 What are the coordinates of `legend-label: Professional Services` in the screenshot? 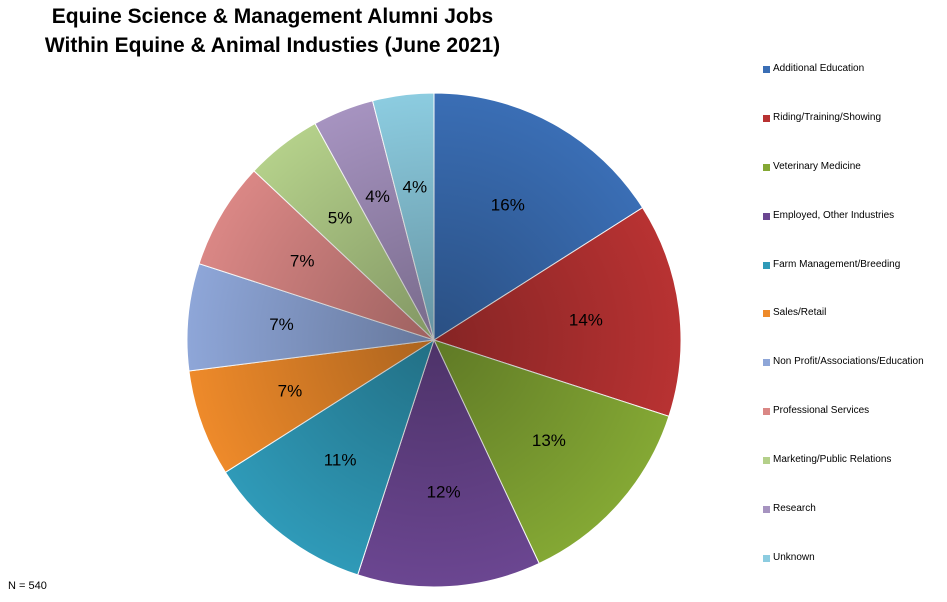 It's located at (821, 411).